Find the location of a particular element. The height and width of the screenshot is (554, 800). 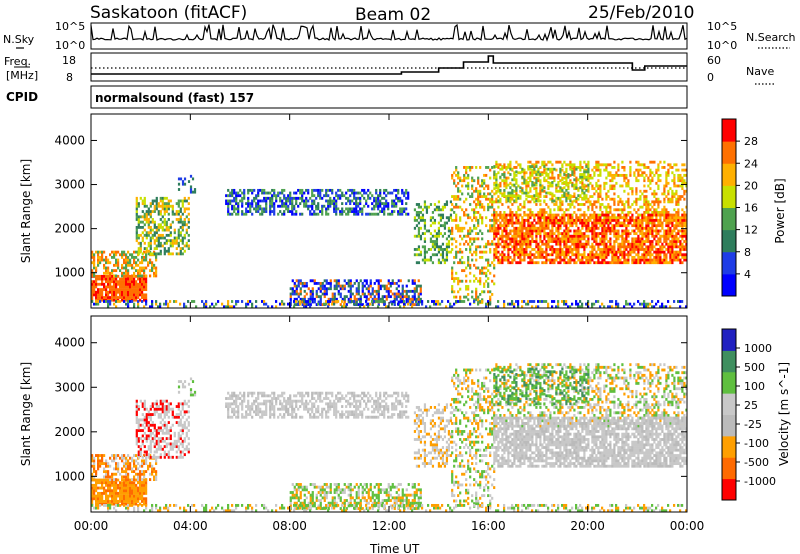

nsky-label: N.Sky is located at coordinates (19, 39).